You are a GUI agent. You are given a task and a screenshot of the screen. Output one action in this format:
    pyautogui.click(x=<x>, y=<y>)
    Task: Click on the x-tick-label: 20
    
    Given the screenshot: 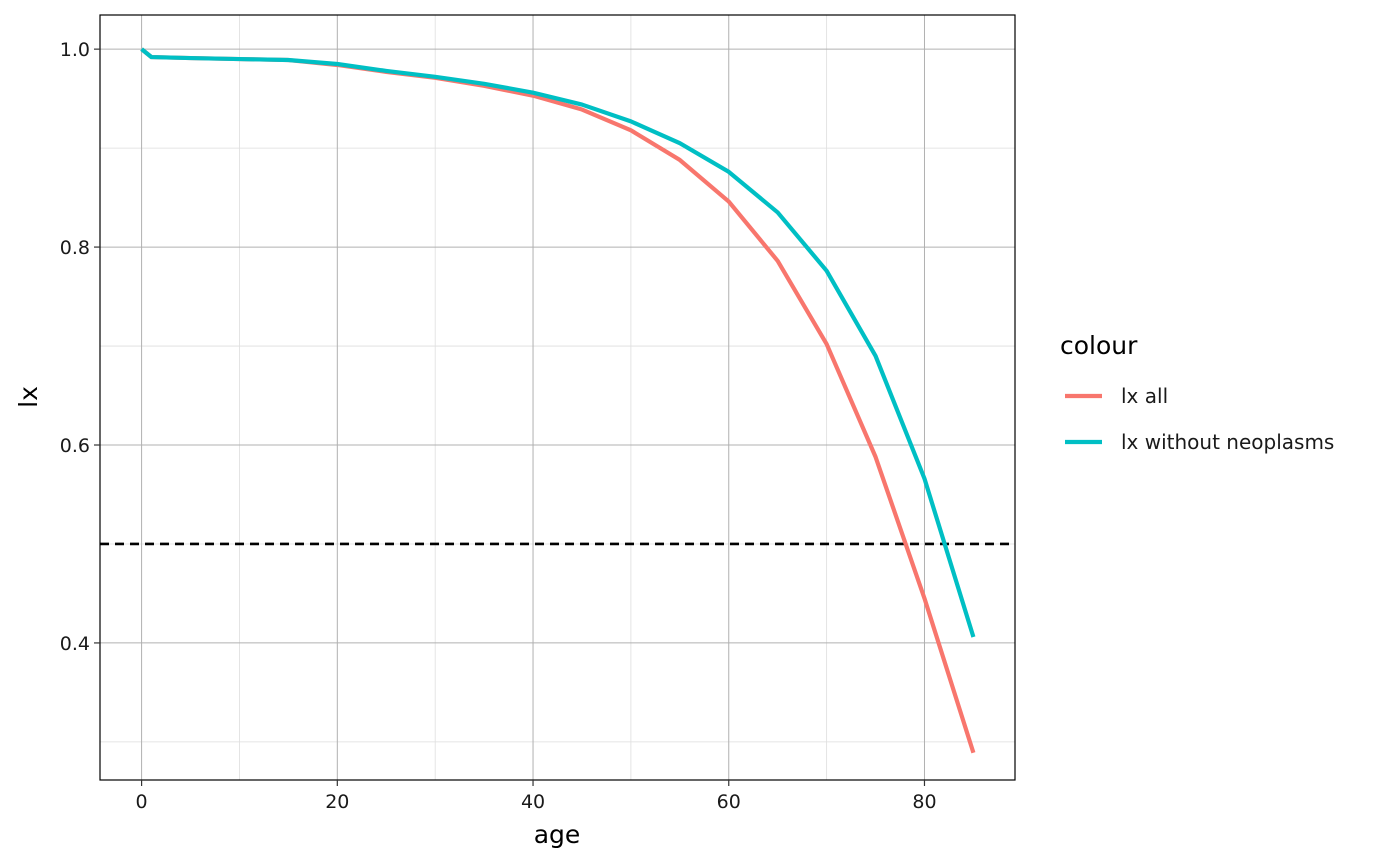 What is the action you would take?
    pyautogui.click(x=337, y=802)
    